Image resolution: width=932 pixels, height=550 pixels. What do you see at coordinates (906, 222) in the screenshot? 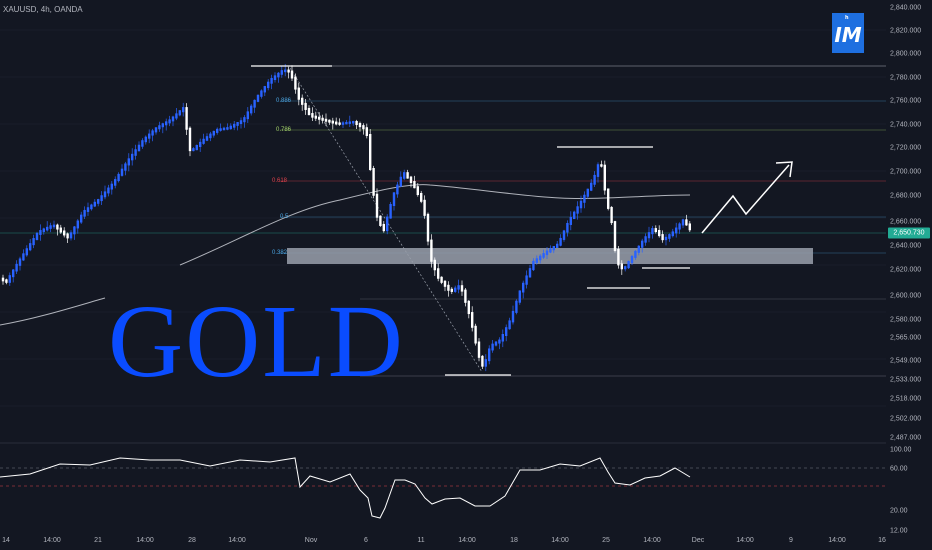
I see `price-label: 2,660.000` at bounding box center [906, 222].